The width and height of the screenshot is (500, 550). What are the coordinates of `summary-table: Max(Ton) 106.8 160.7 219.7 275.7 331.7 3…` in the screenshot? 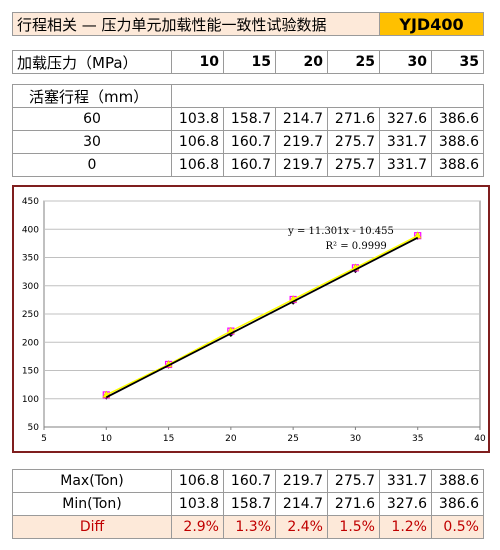 It's located at (248, 504).